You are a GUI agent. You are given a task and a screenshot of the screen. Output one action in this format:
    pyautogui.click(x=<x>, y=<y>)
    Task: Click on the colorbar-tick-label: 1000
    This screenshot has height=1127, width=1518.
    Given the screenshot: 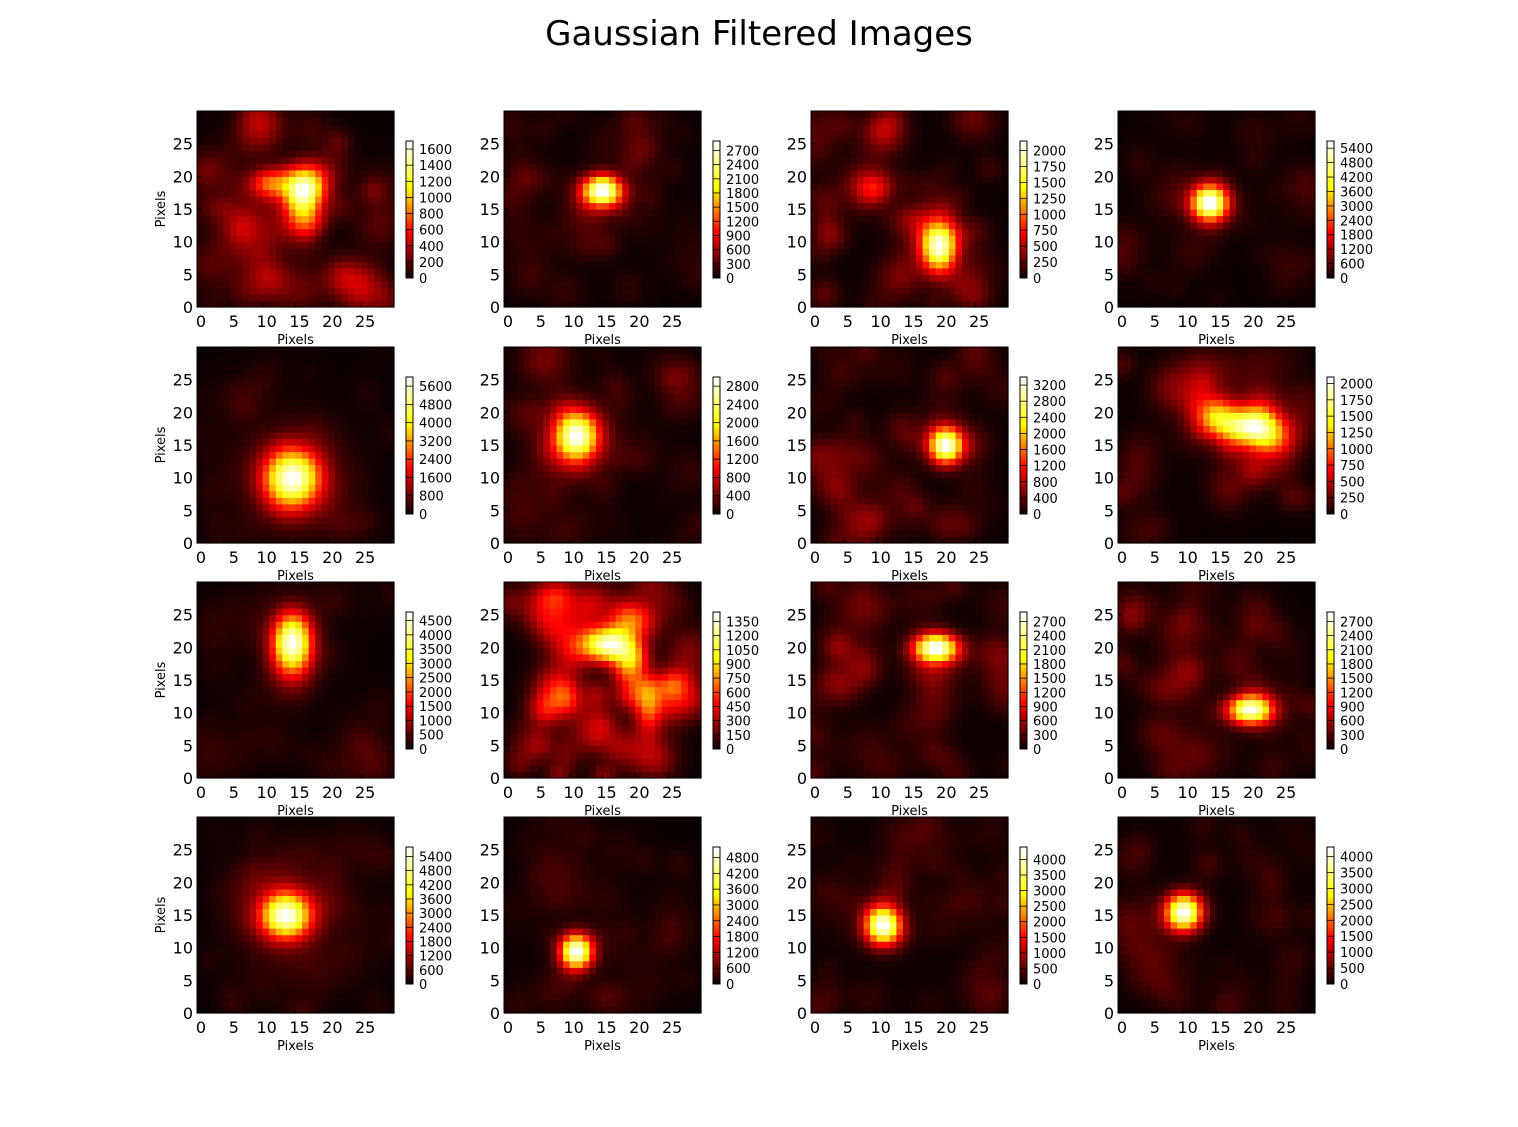 What is the action you would take?
    pyautogui.click(x=435, y=198)
    